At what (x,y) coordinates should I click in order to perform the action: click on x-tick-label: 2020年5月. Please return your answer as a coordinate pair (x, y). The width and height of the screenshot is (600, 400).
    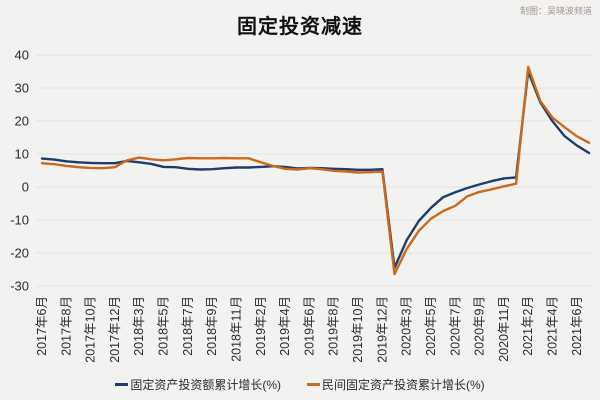
    Looking at the image, I should click on (431, 326).